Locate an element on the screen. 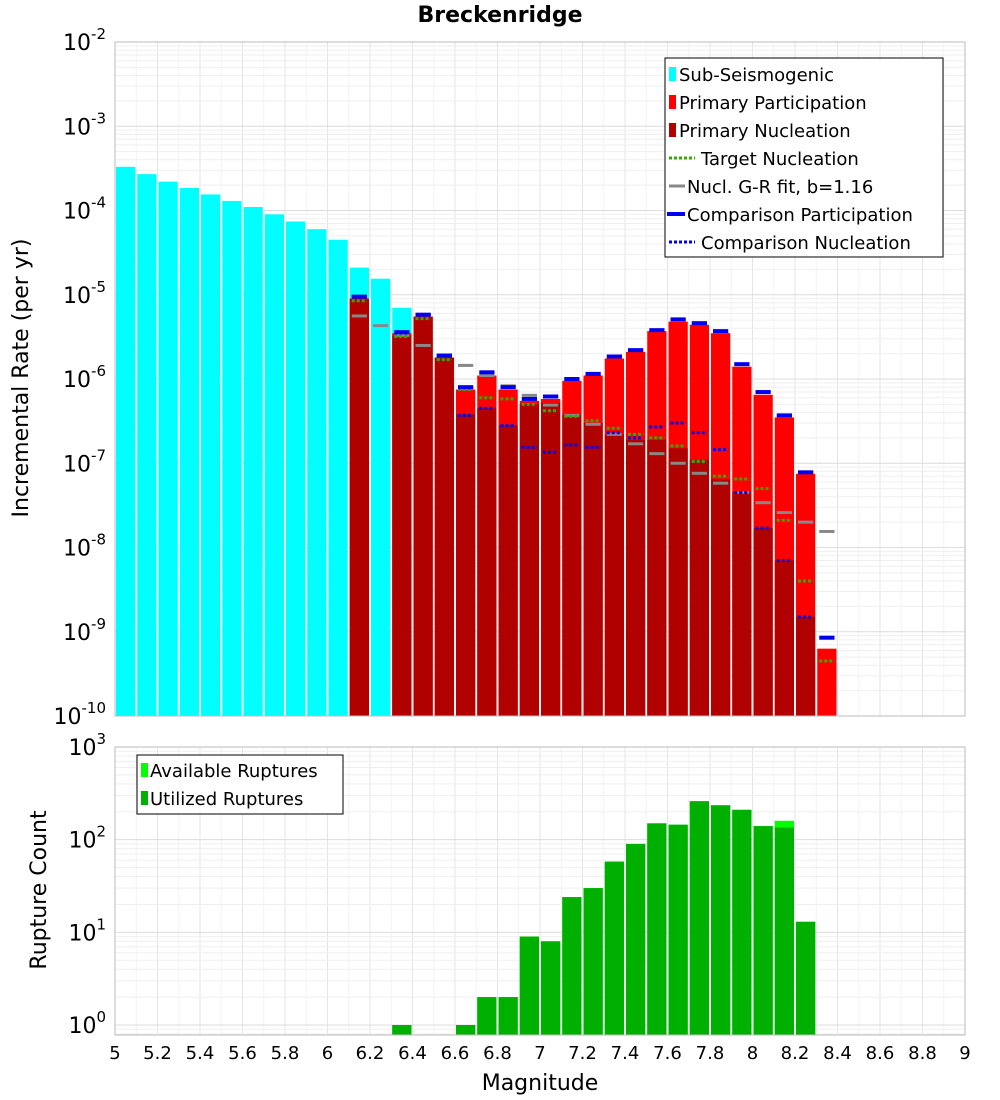 This screenshot has width=1000, height=1100. x-tick-label: 7.4 is located at coordinates (625, 1053).